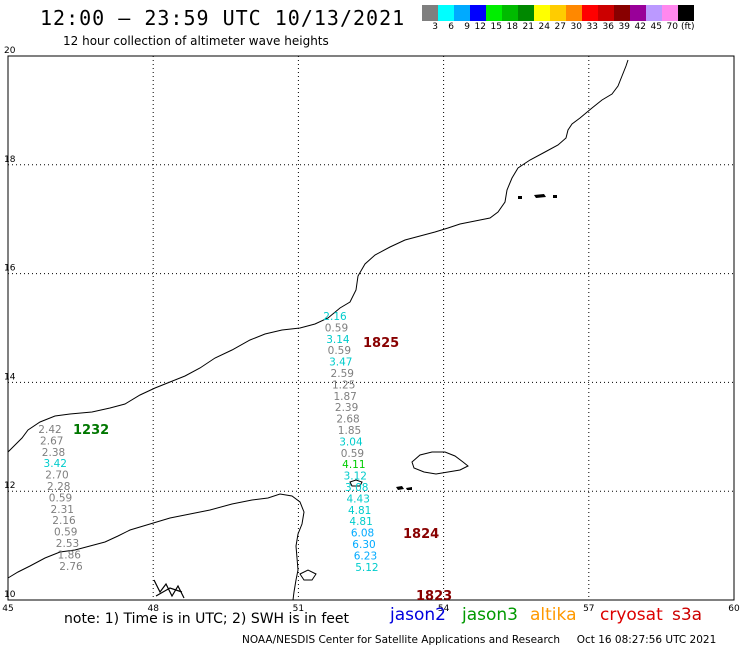  Describe the element at coordinates (656, 27) in the screenshot. I see `scale-label: 45` at that location.